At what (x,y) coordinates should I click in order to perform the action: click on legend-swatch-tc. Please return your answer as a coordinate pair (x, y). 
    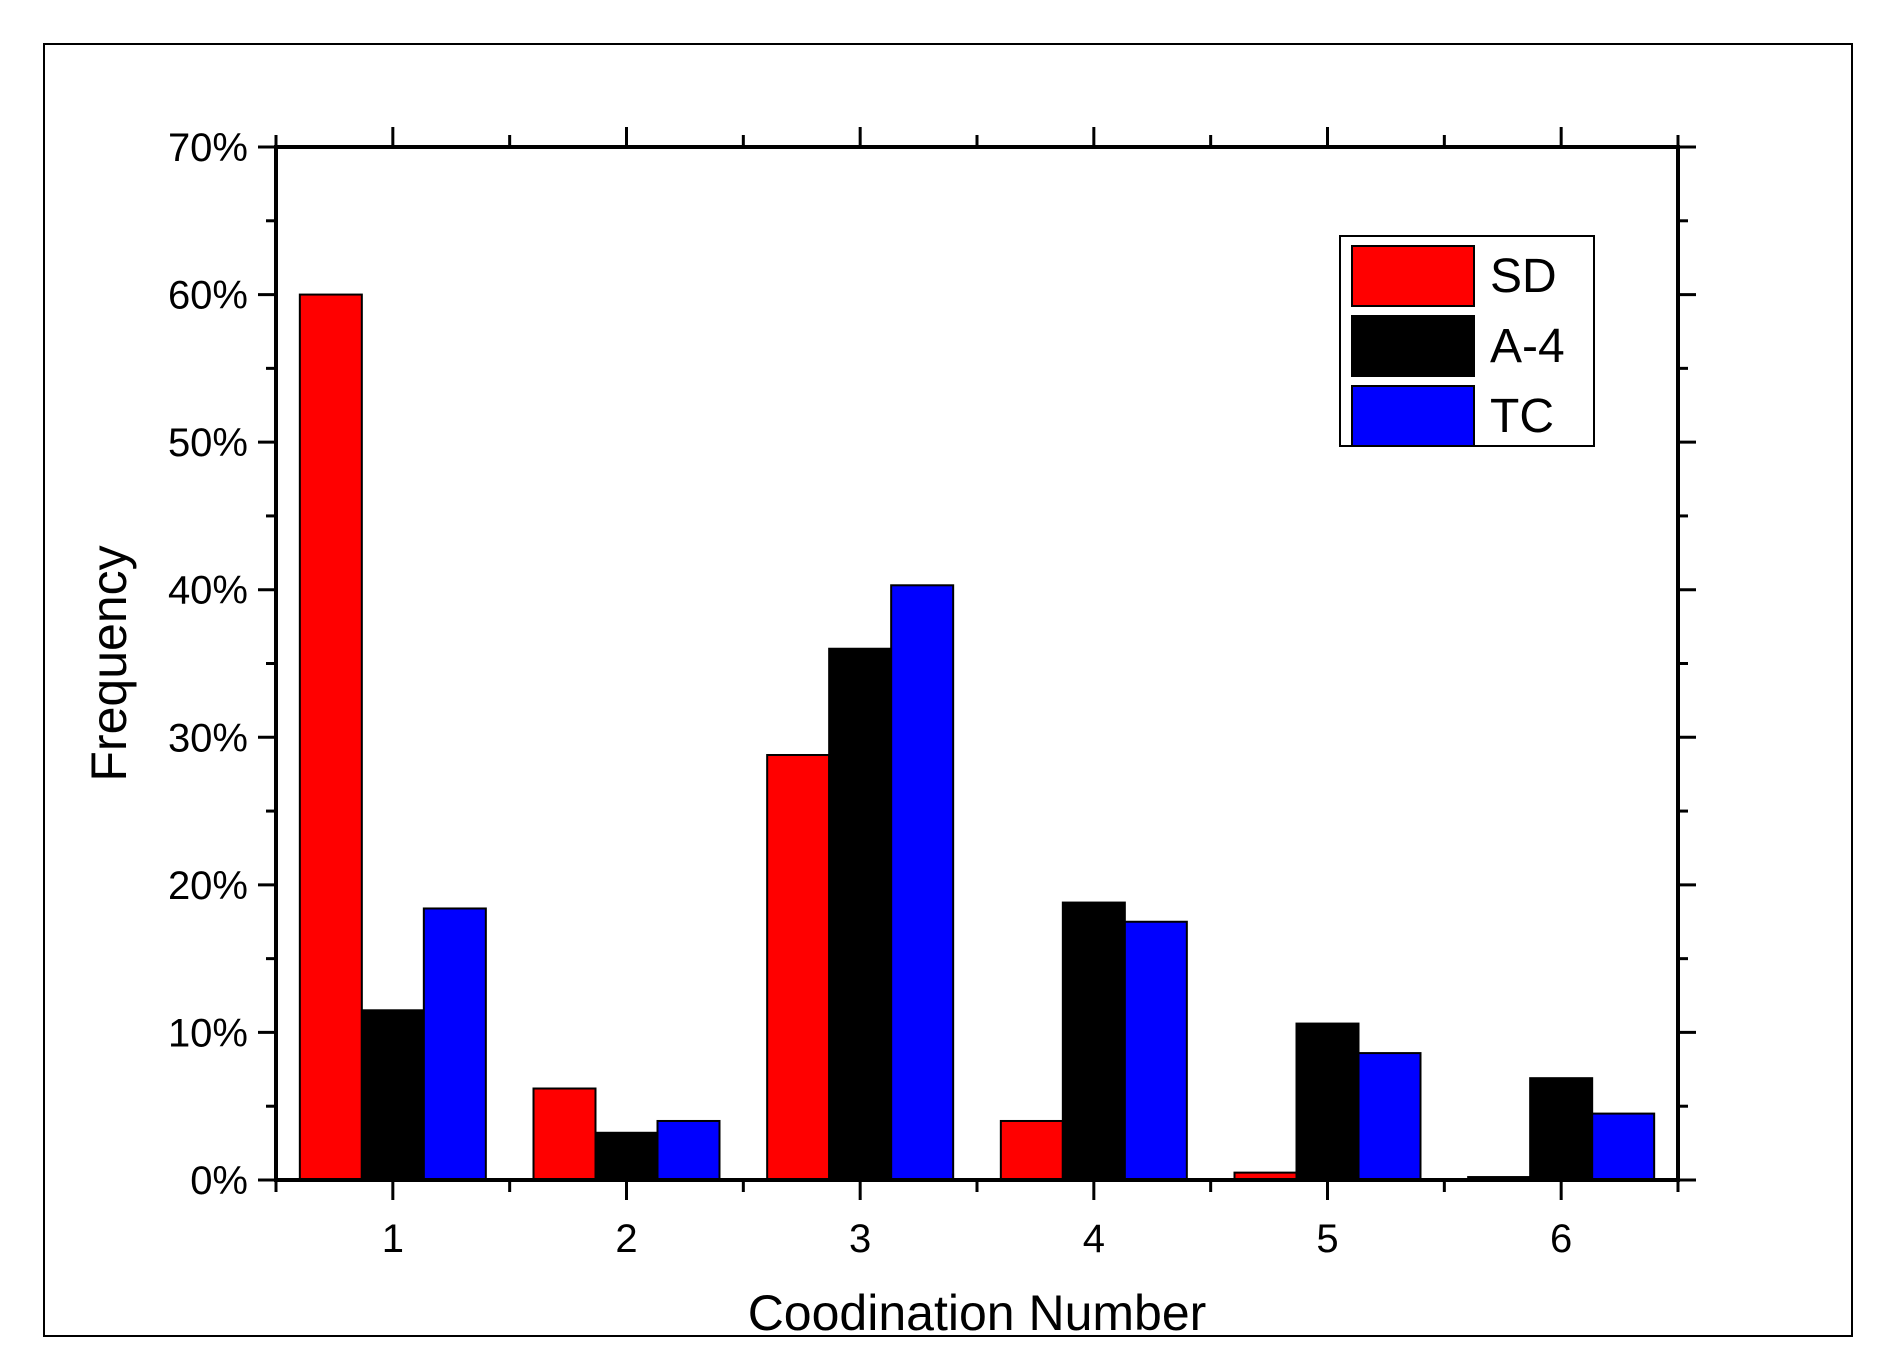
    Looking at the image, I should click on (1413, 416).